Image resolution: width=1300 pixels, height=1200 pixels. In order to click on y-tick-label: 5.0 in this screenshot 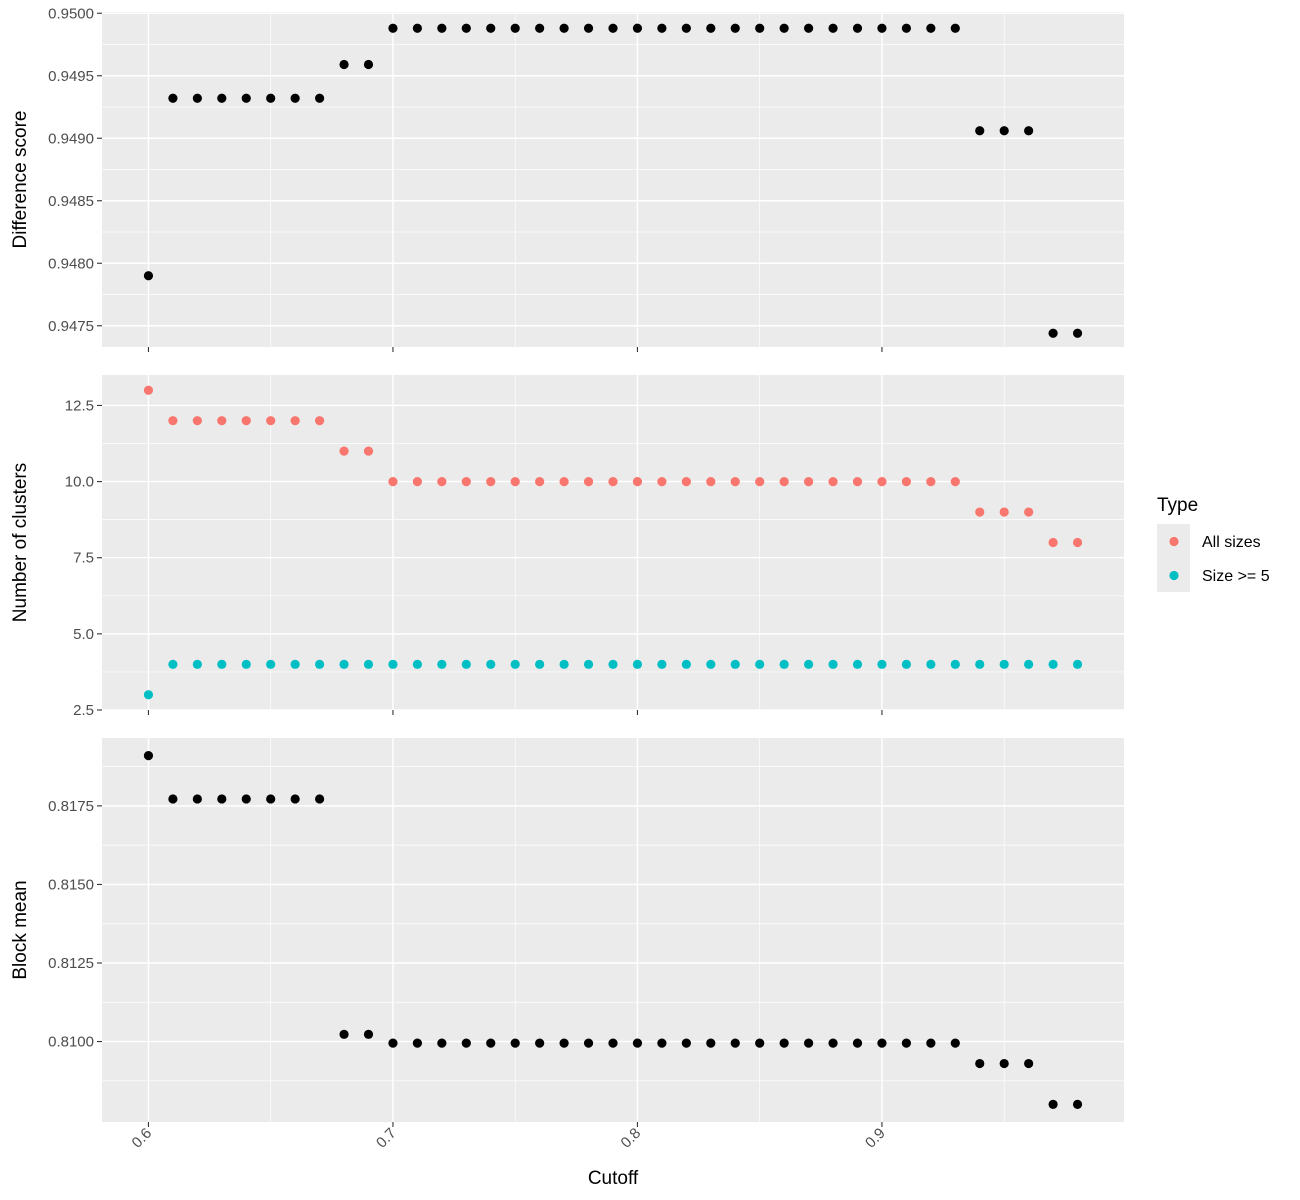, I will do `click(83, 634)`.